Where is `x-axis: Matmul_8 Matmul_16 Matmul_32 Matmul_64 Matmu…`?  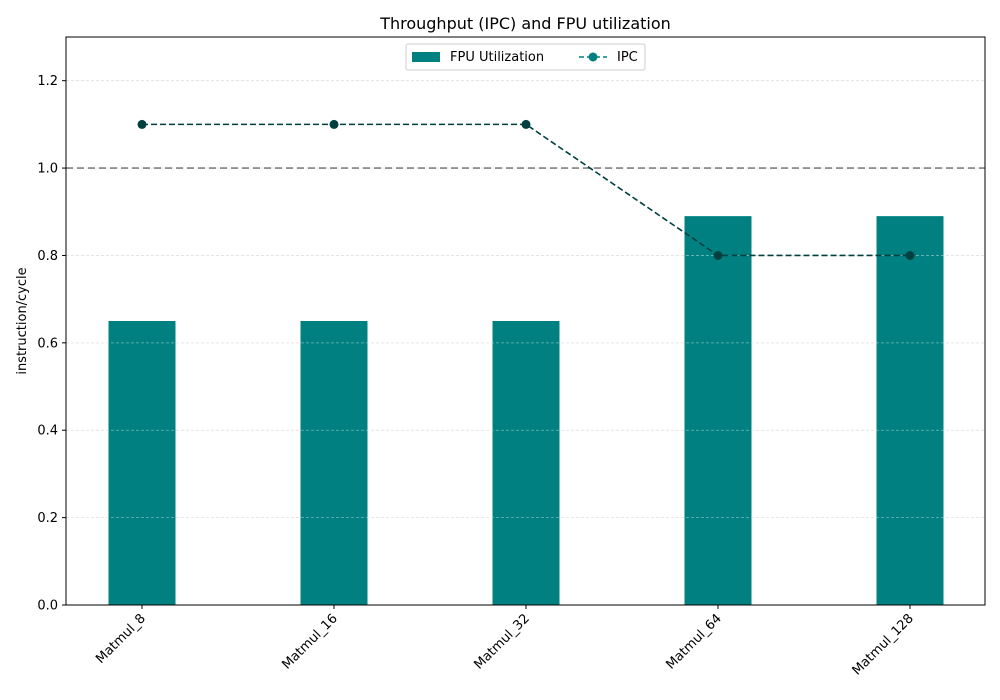 x-axis: Matmul_8 Matmul_16 Matmul_32 Matmul_64 Matmu… is located at coordinates (505, 641).